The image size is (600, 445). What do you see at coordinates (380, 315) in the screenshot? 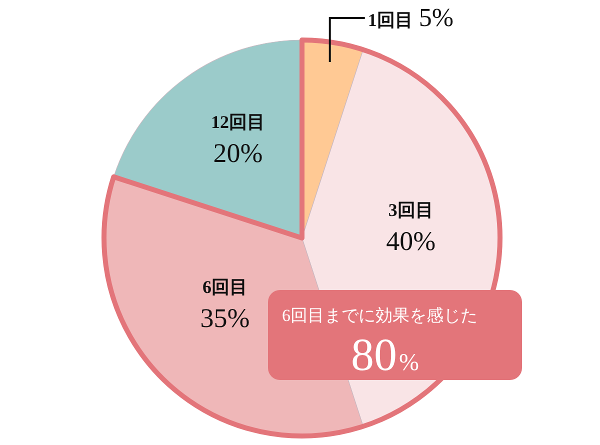
I see `text: 6回目までに効果を感じた` at bounding box center [380, 315].